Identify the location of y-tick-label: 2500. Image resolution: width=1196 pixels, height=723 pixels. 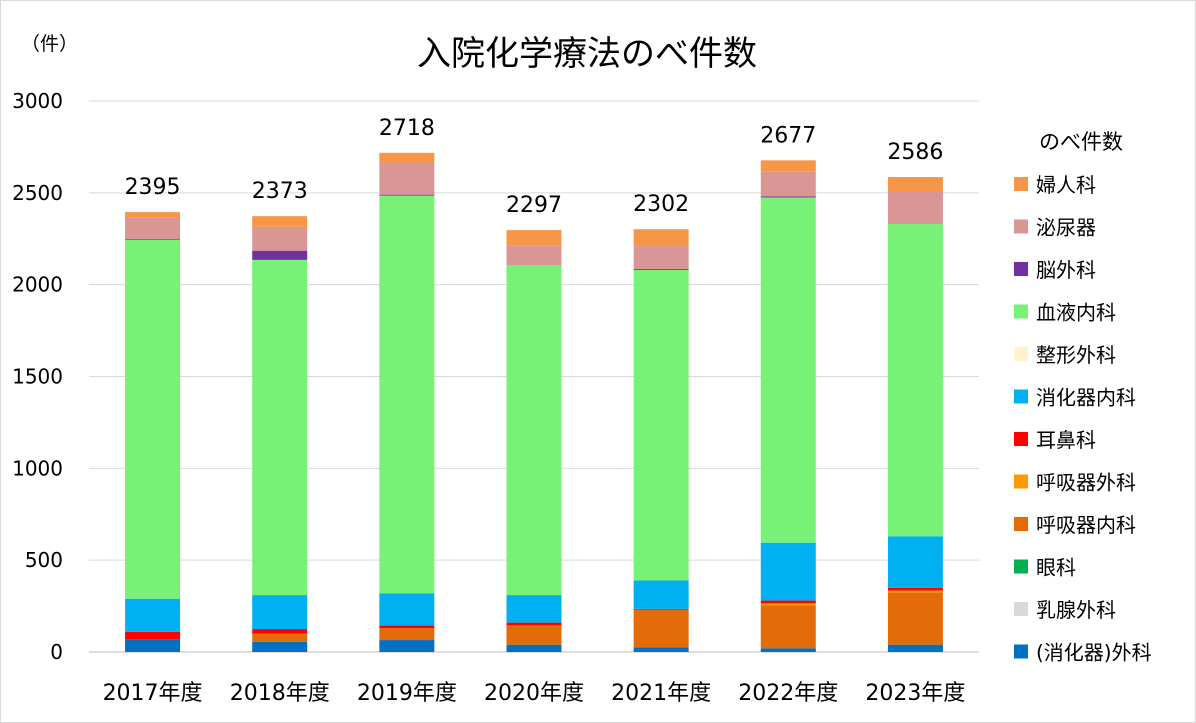
(37, 193).